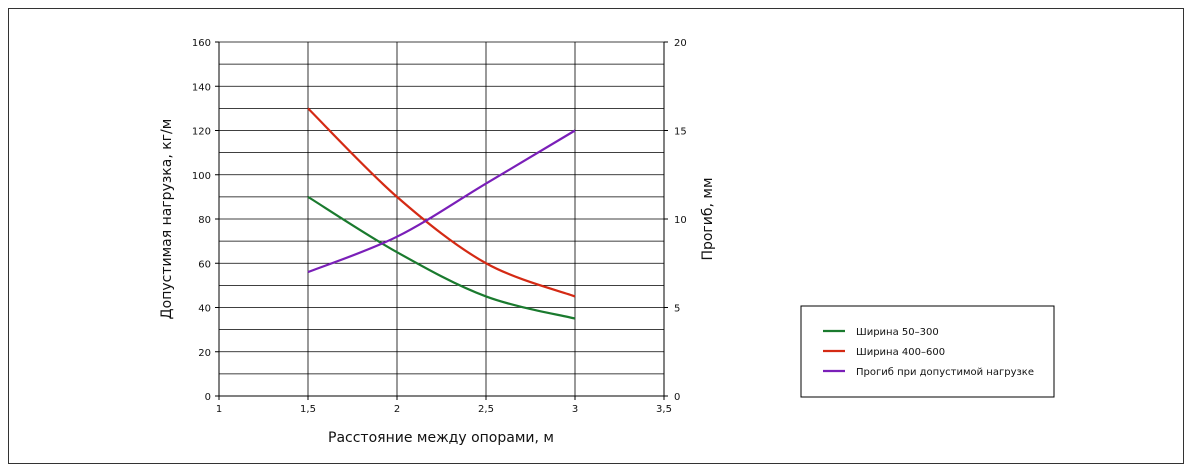 The width and height of the screenshot is (1193, 466). Describe the element at coordinates (201, 132) in the screenshot. I see `y-left-tick-label: 120` at that location.